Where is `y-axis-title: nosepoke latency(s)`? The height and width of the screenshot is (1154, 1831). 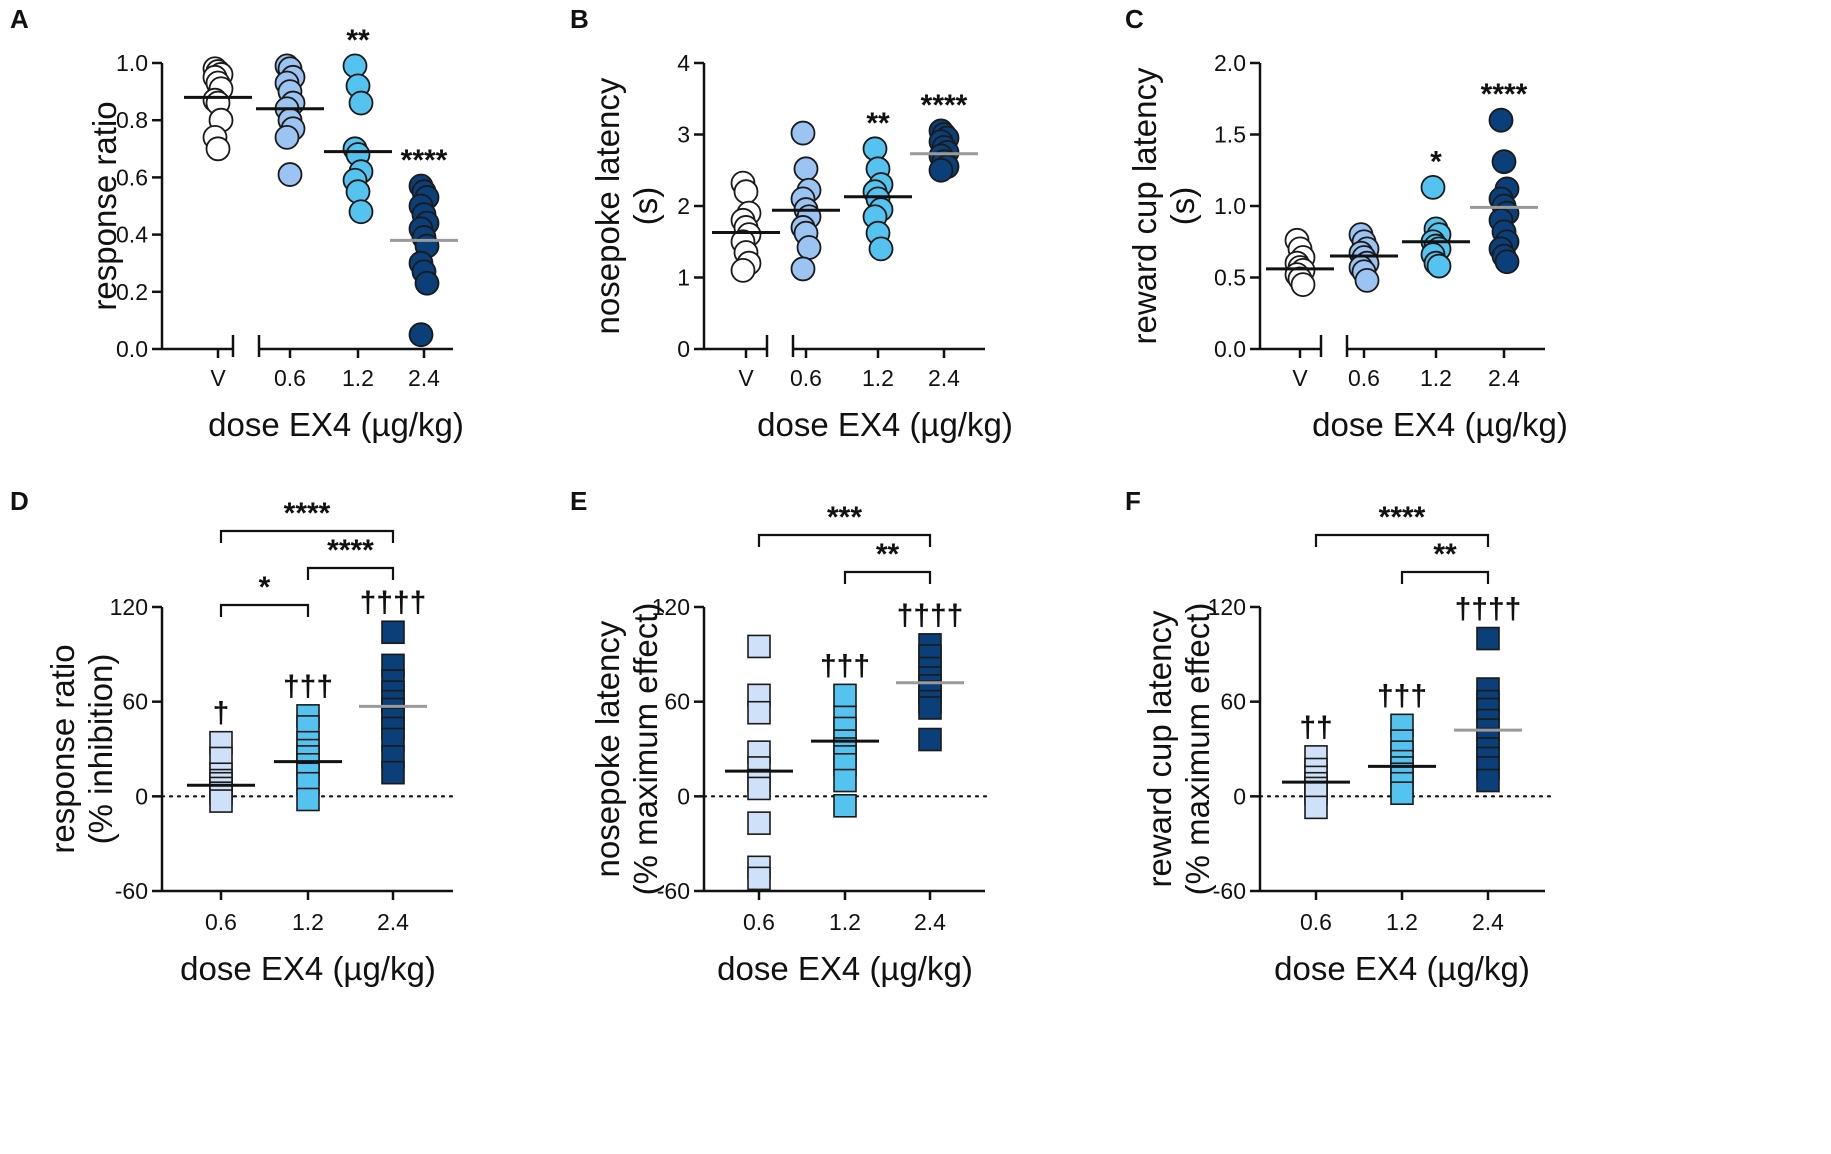 y-axis-title: nosepoke latency(s) is located at coordinates (626, 205).